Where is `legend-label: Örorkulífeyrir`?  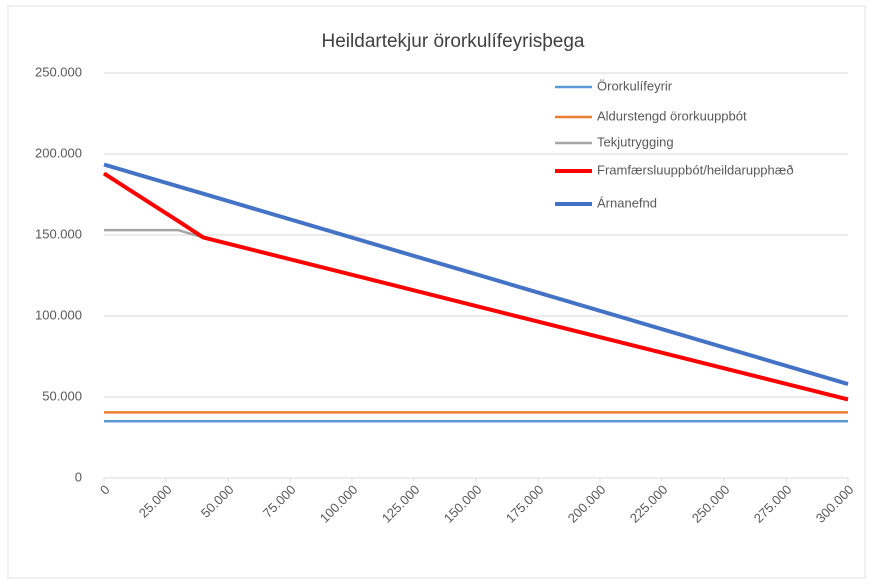 legend-label: Örorkulífeyrir is located at coordinates (635, 85).